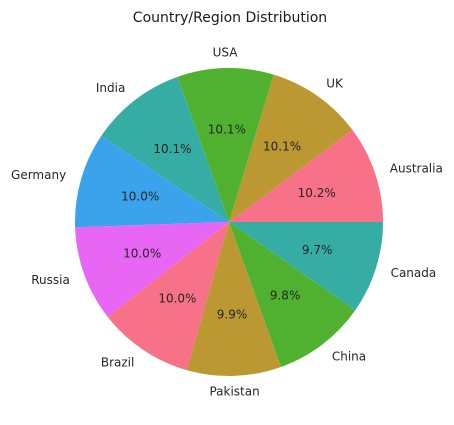 Image resolution: width=454 pixels, height=425 pixels. I want to click on pct-label-russia: 10.0%, so click(142, 254).